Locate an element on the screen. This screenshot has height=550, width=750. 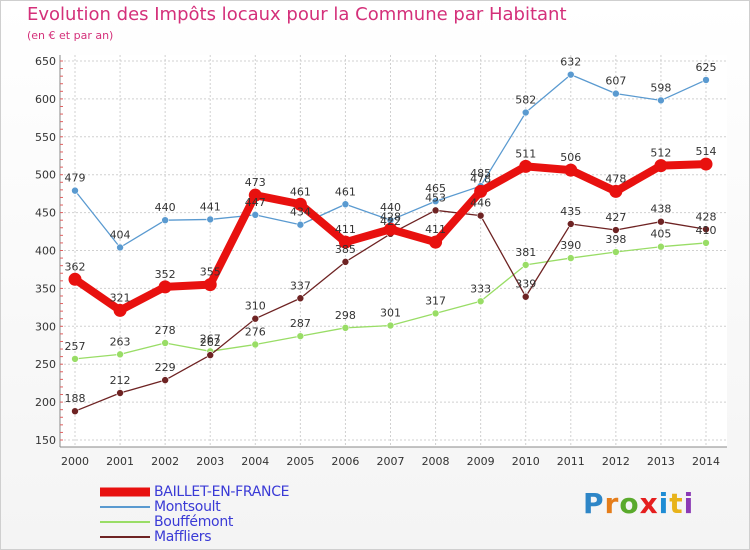
data-label: 298 is located at coordinates (345, 315).